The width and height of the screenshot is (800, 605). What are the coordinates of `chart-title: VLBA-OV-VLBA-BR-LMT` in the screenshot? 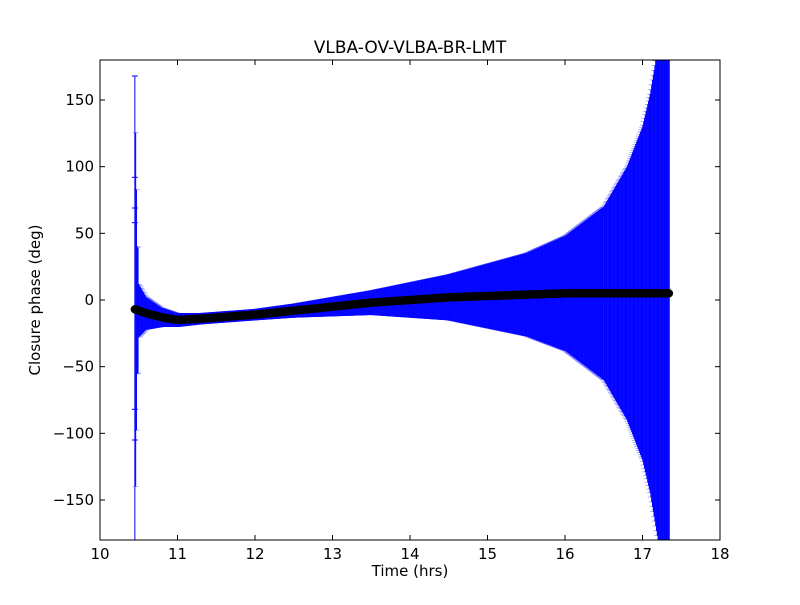 It's located at (410, 48).